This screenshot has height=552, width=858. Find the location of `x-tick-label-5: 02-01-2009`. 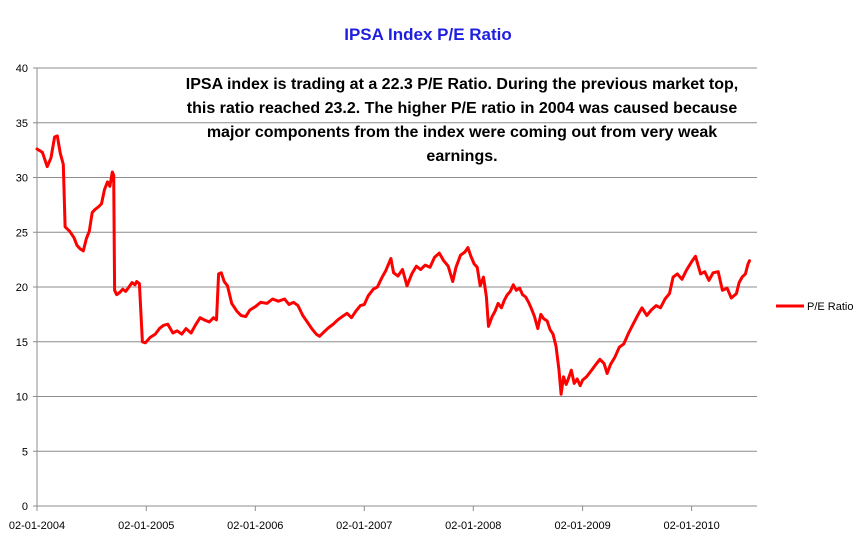

x-tick-label-5: 02-01-2009 is located at coordinates (582, 526).